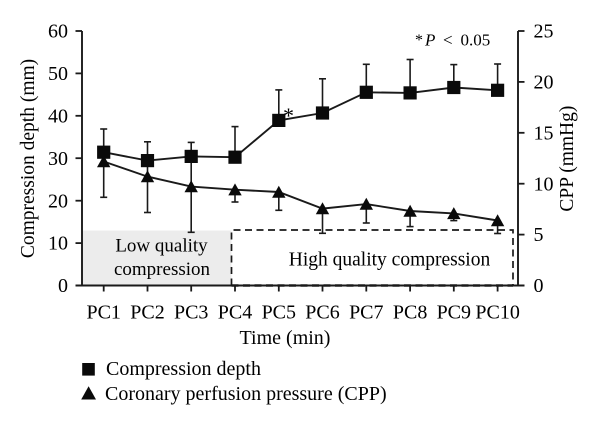 The width and height of the screenshot is (600, 427). What do you see at coordinates (497, 313) in the screenshot?
I see `svg-text: PC10` at bounding box center [497, 313].